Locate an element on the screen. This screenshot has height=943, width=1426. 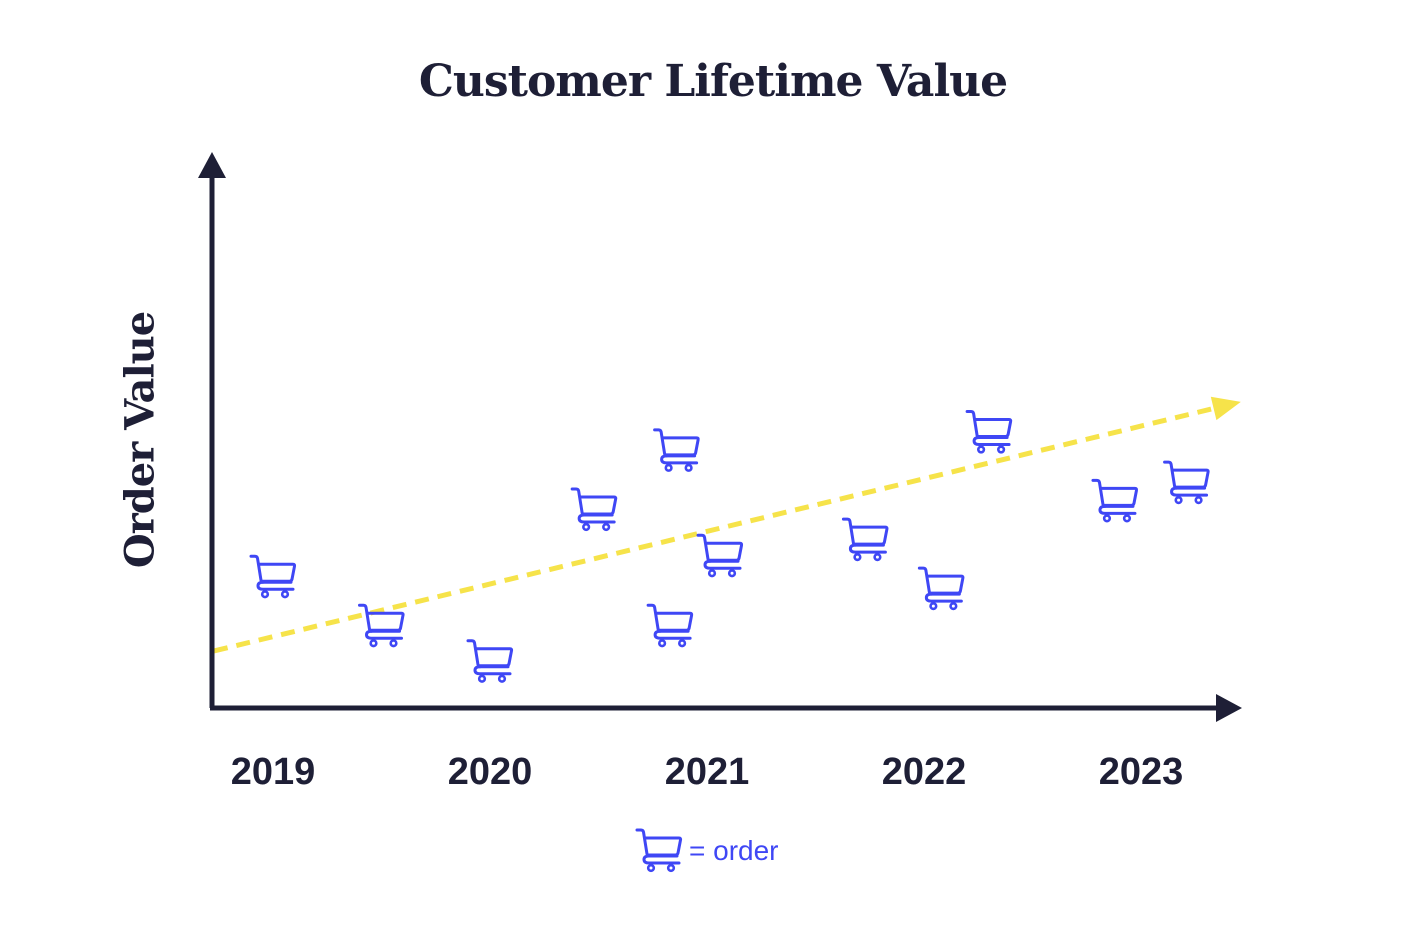
legend: = order is located at coordinates (707, 851).